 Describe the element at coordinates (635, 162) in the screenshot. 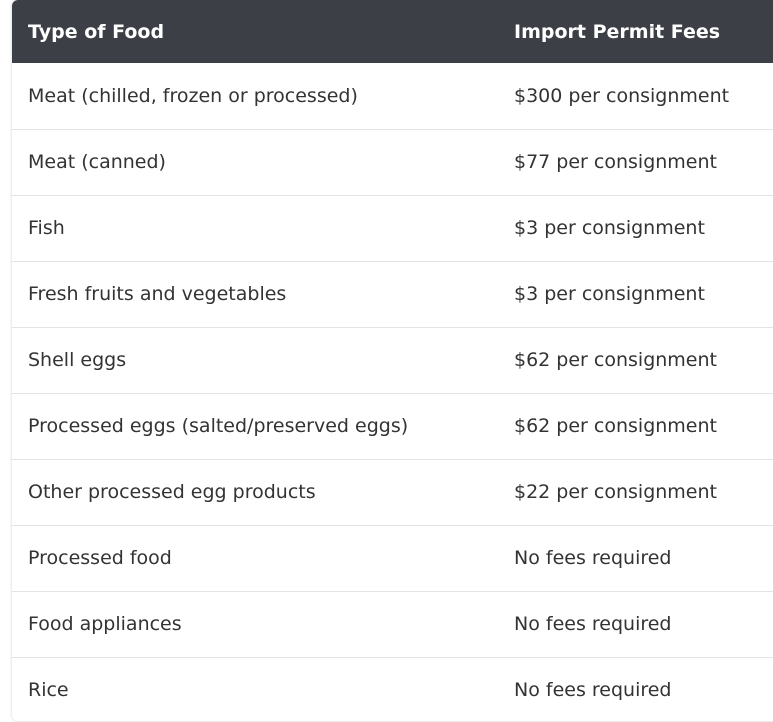

I see `fee-cell: $77 per consignment` at that location.